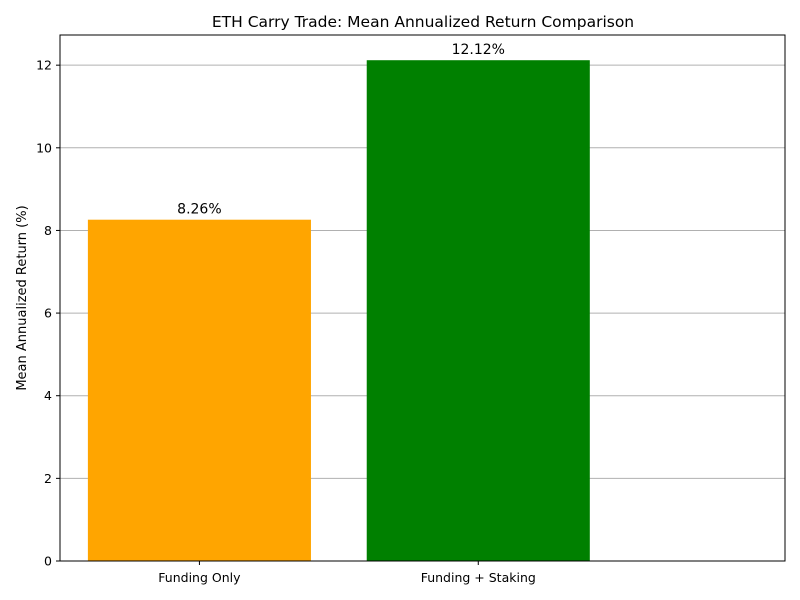 The height and width of the screenshot is (600, 800). What do you see at coordinates (199, 577) in the screenshot?
I see `x-tick-label: Funding Only` at bounding box center [199, 577].